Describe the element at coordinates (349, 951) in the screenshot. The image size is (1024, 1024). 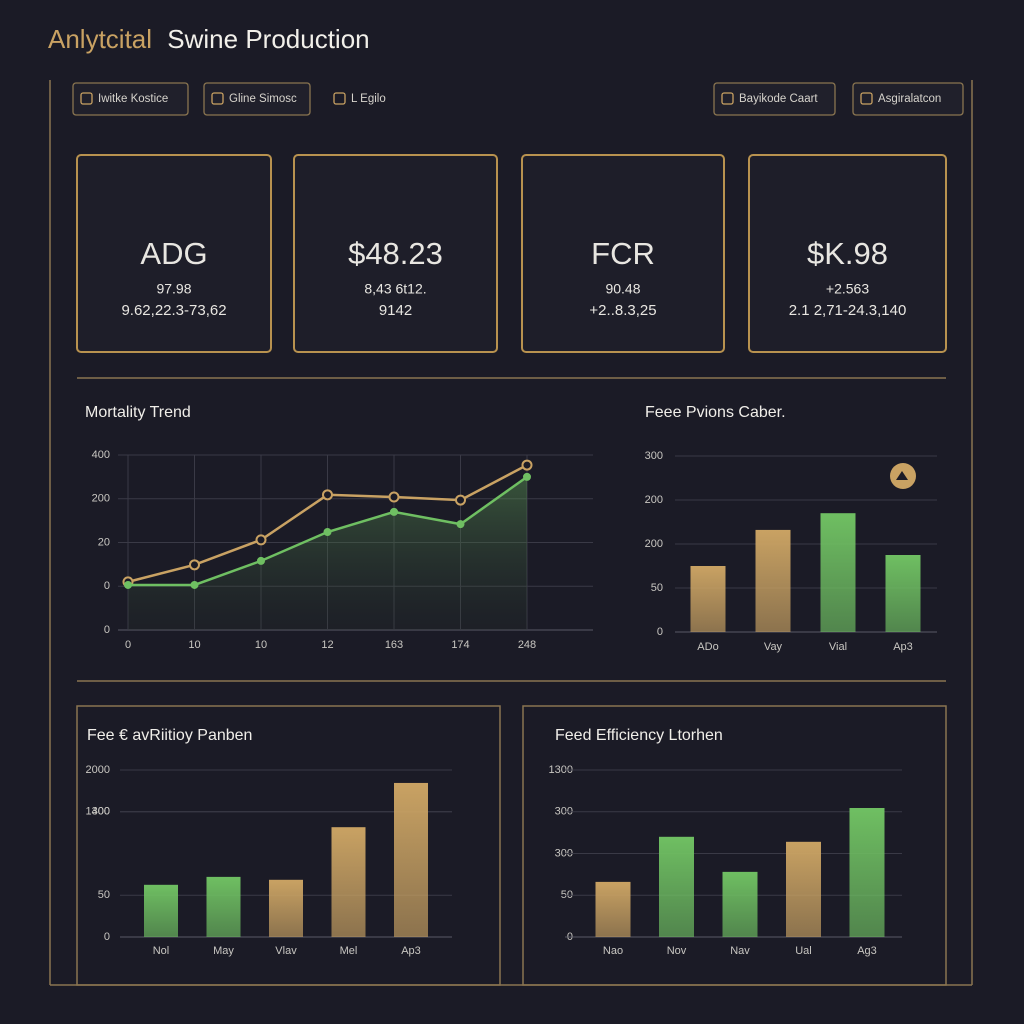
I see `x-tick-label: Mel` at that location.